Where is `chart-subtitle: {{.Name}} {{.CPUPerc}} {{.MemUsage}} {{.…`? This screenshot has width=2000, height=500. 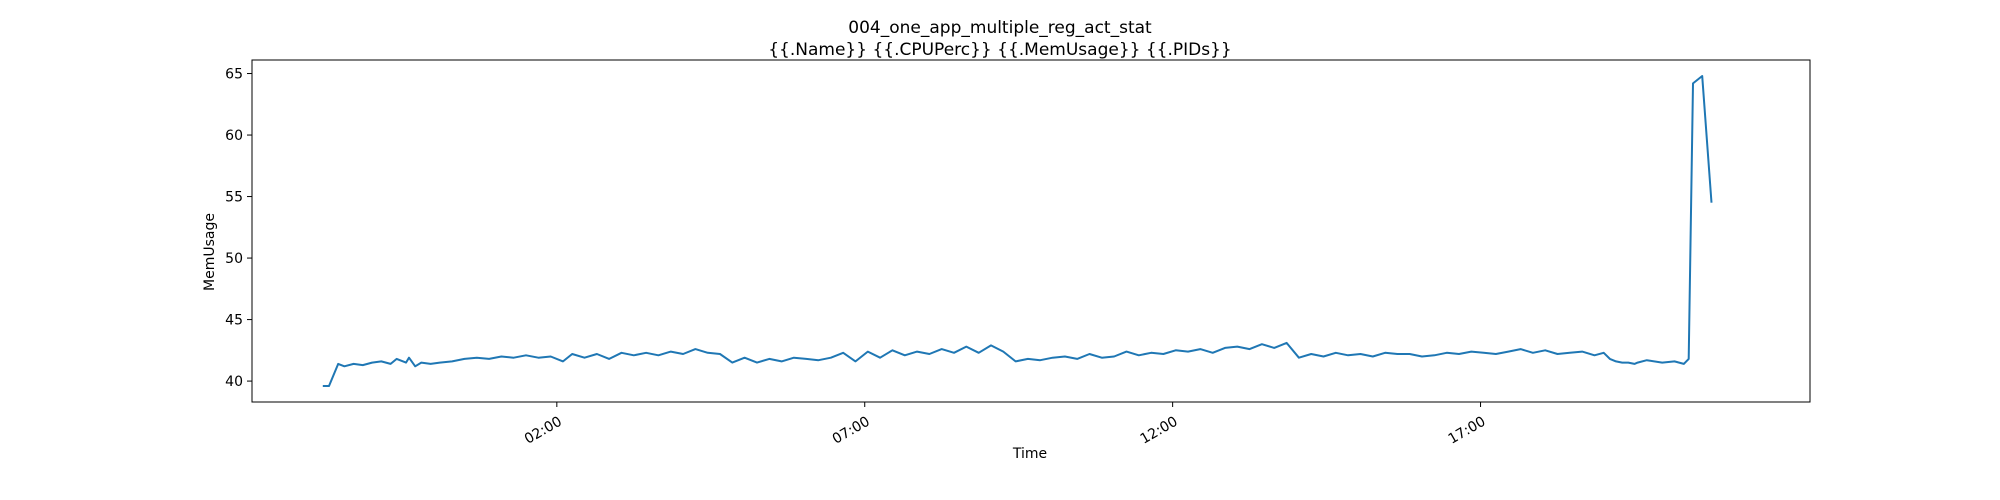
chart-subtitle: {{.Name}} {{.CPUPerc}} {{.MemUsage}} {{.… is located at coordinates (1000, 50).